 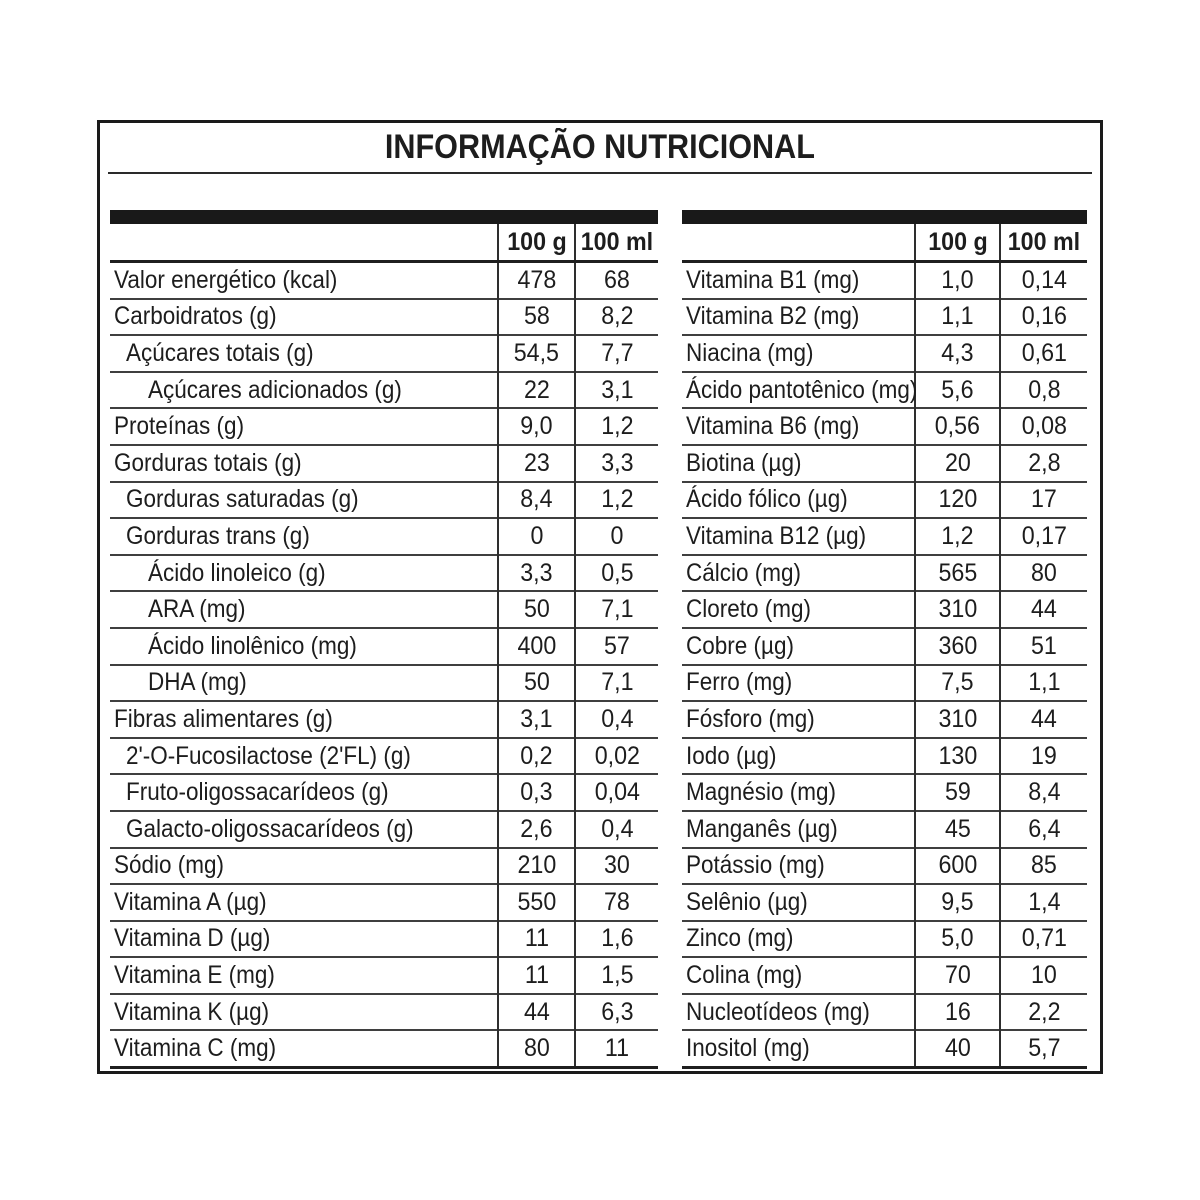 What do you see at coordinates (1044, 1048) in the screenshot?
I see `value-per-100ml-text: 5,7` at bounding box center [1044, 1048].